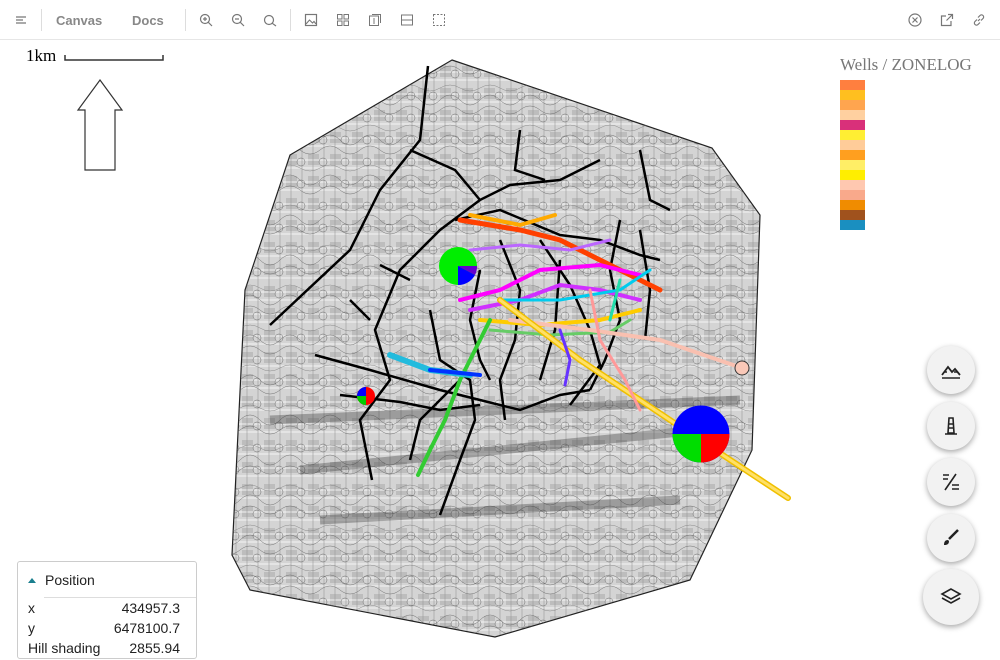 The height and width of the screenshot is (660, 1000). I want to click on position-value: 6478100.7, so click(146, 628).